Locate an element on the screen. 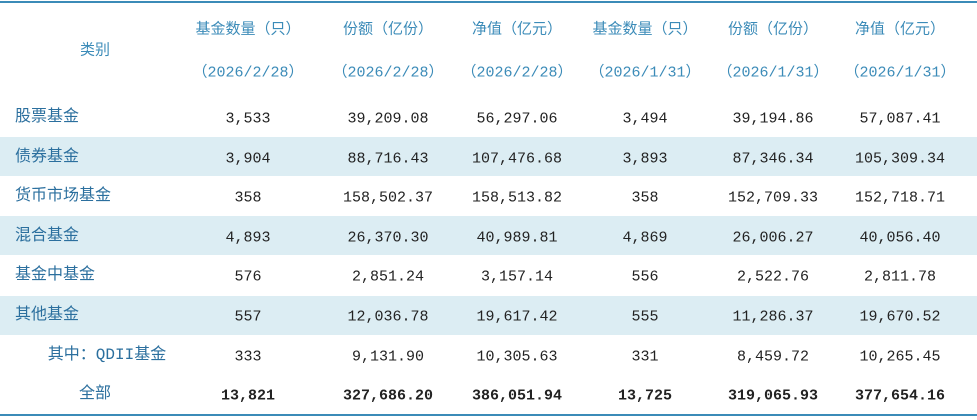 Image resolution: width=977 pixels, height=420 pixels. row-name: 混合基金 is located at coordinates (47, 235).